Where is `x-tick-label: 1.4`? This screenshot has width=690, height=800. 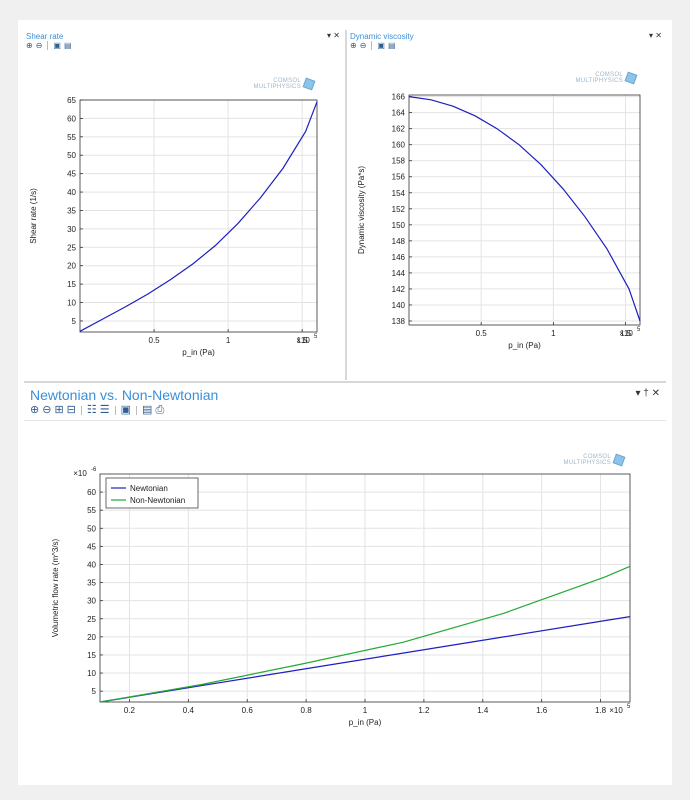
x-tick-label: 1.4 is located at coordinates (483, 710).